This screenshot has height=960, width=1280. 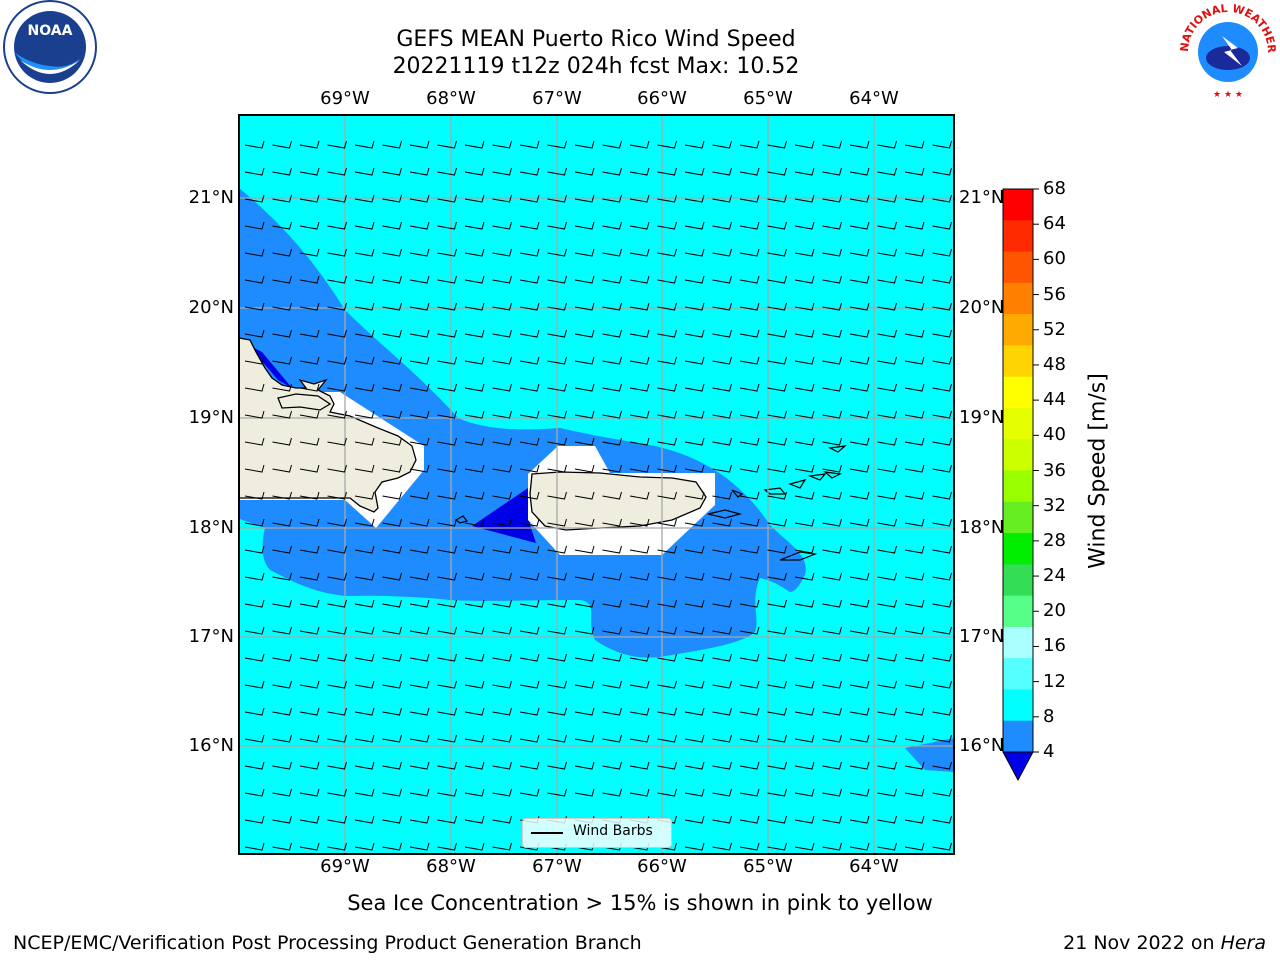 What do you see at coordinates (304, 402) in the screenshot?
I see `hispaniola-north-cape` at bounding box center [304, 402].